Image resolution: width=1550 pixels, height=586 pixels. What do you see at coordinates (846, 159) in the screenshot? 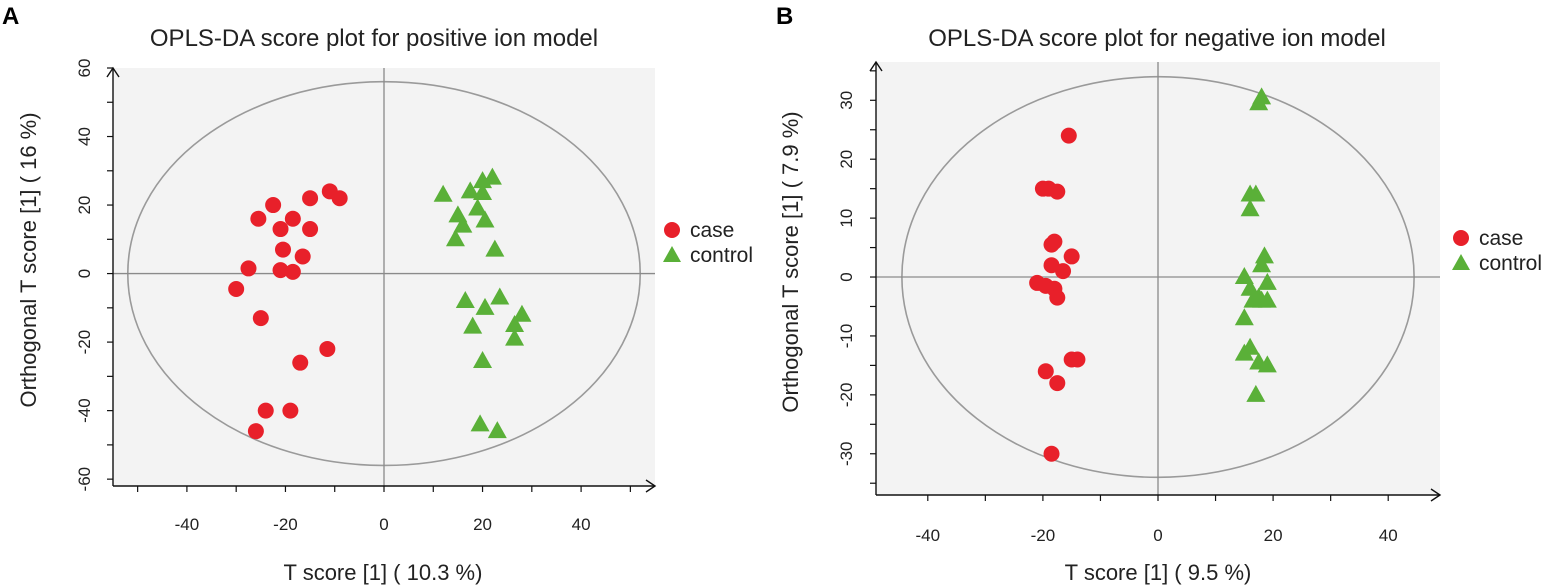
I see `panel-b-y-tick-label: 20` at bounding box center [846, 159].